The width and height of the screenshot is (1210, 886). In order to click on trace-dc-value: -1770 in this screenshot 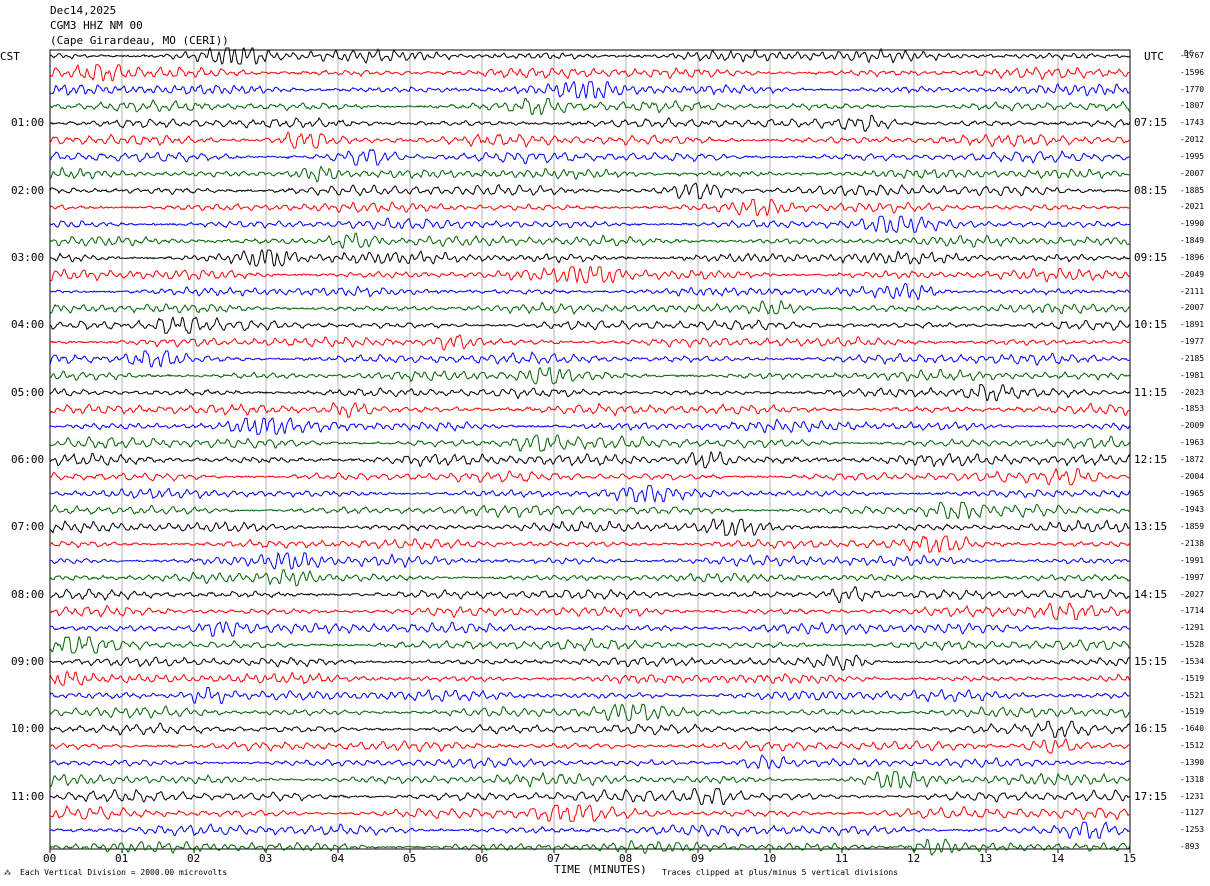, I will do `click(1192, 89)`.